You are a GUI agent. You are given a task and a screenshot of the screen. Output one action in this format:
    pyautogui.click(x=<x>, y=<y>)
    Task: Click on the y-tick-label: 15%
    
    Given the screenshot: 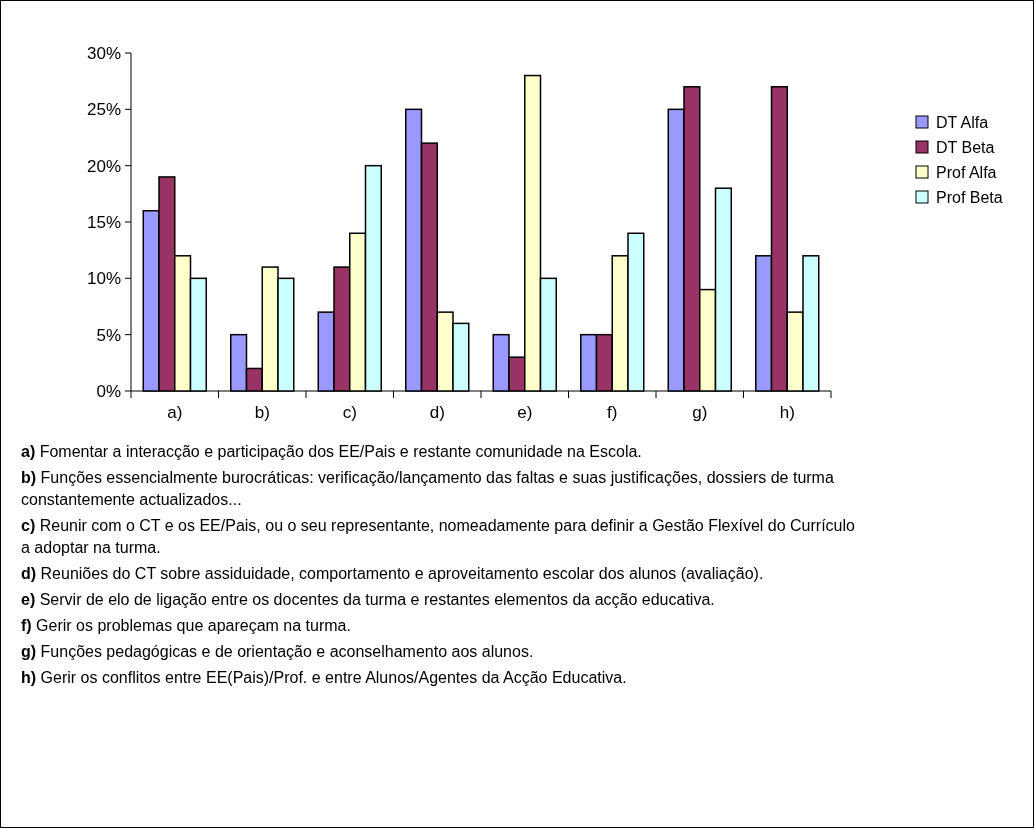 What is the action you would take?
    pyautogui.click(x=103, y=222)
    